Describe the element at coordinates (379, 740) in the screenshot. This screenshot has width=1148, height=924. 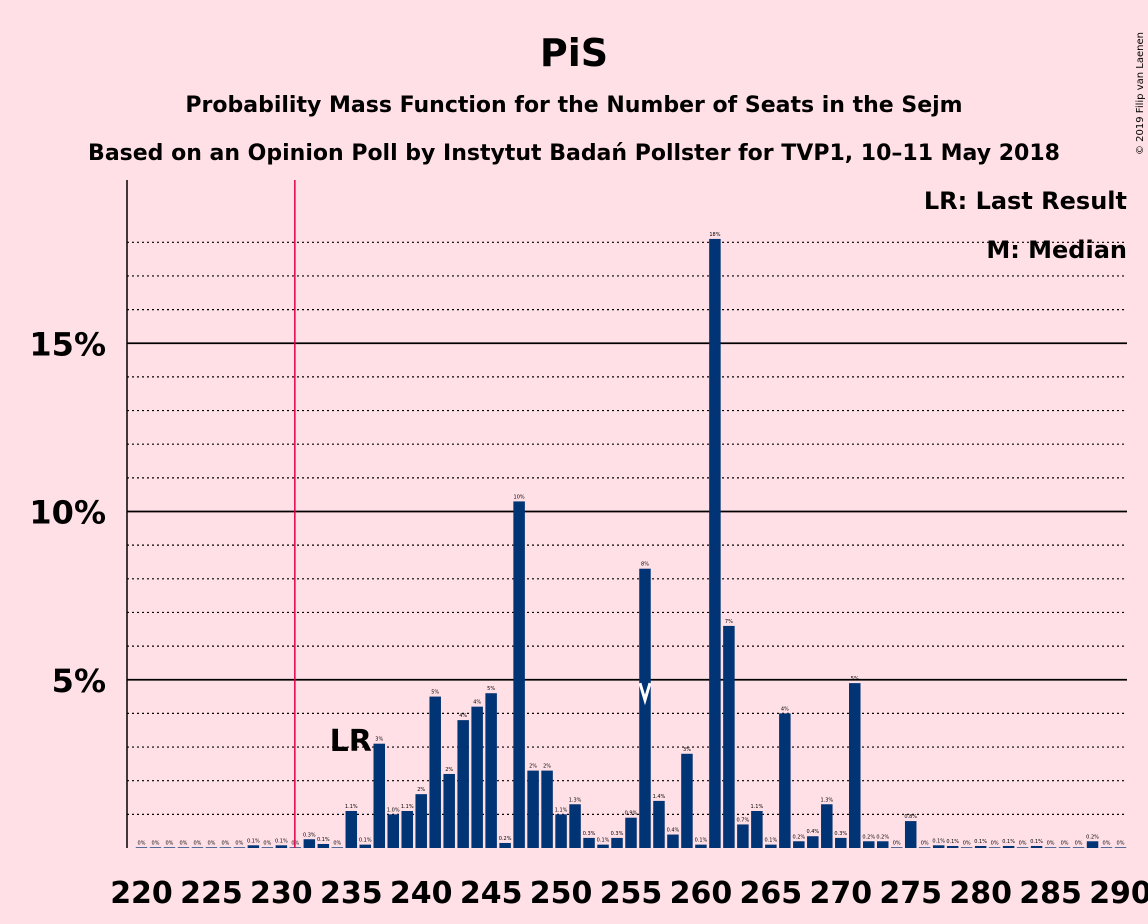
I see `bar-value-label: 3%` at that location.